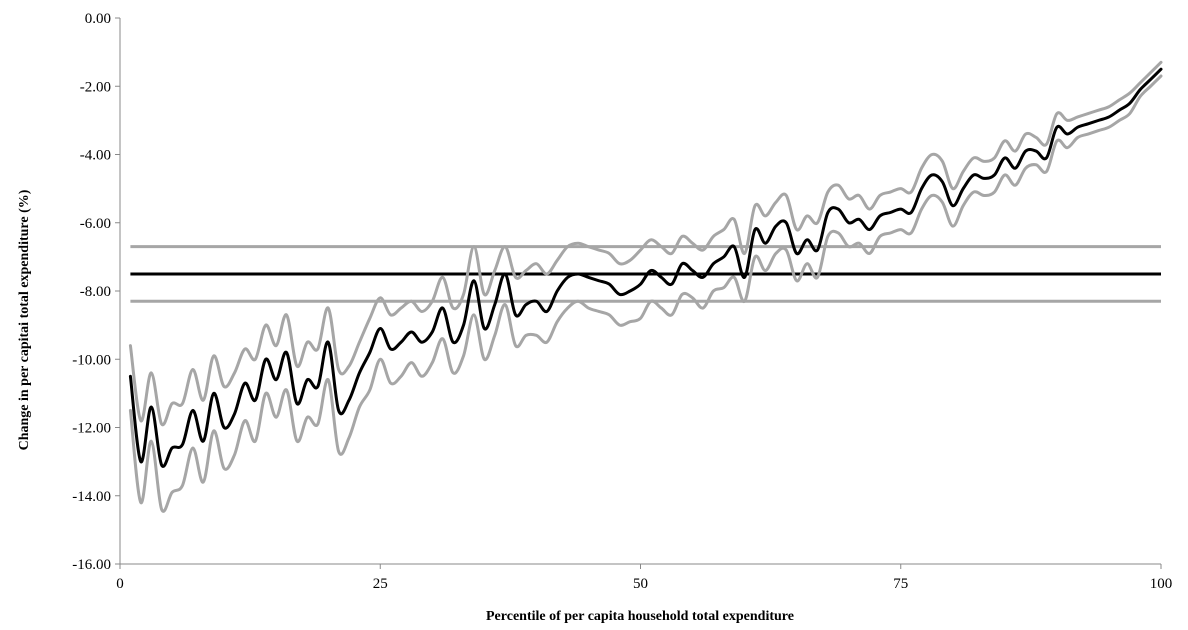 The image size is (1188, 630). What do you see at coordinates (98, 19) in the screenshot?
I see `y-tick-label: 0.00` at bounding box center [98, 19].